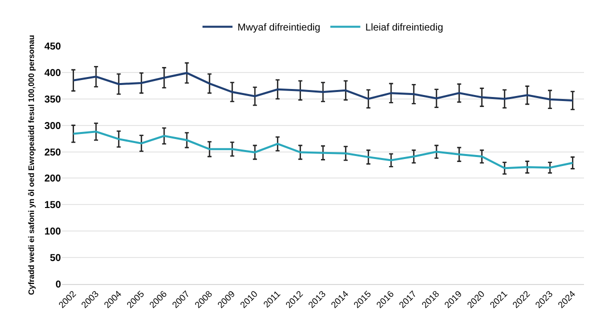  I want to click on y-tick-label: 100, so click(53, 232).